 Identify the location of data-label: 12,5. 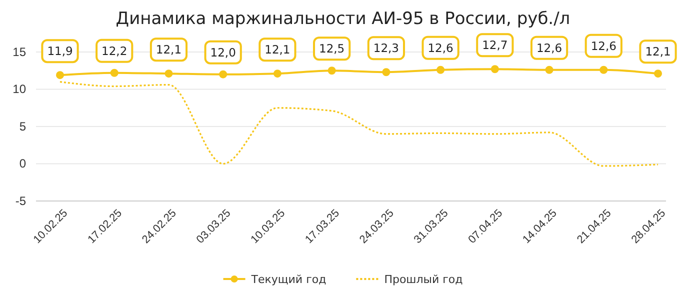
(332, 49).